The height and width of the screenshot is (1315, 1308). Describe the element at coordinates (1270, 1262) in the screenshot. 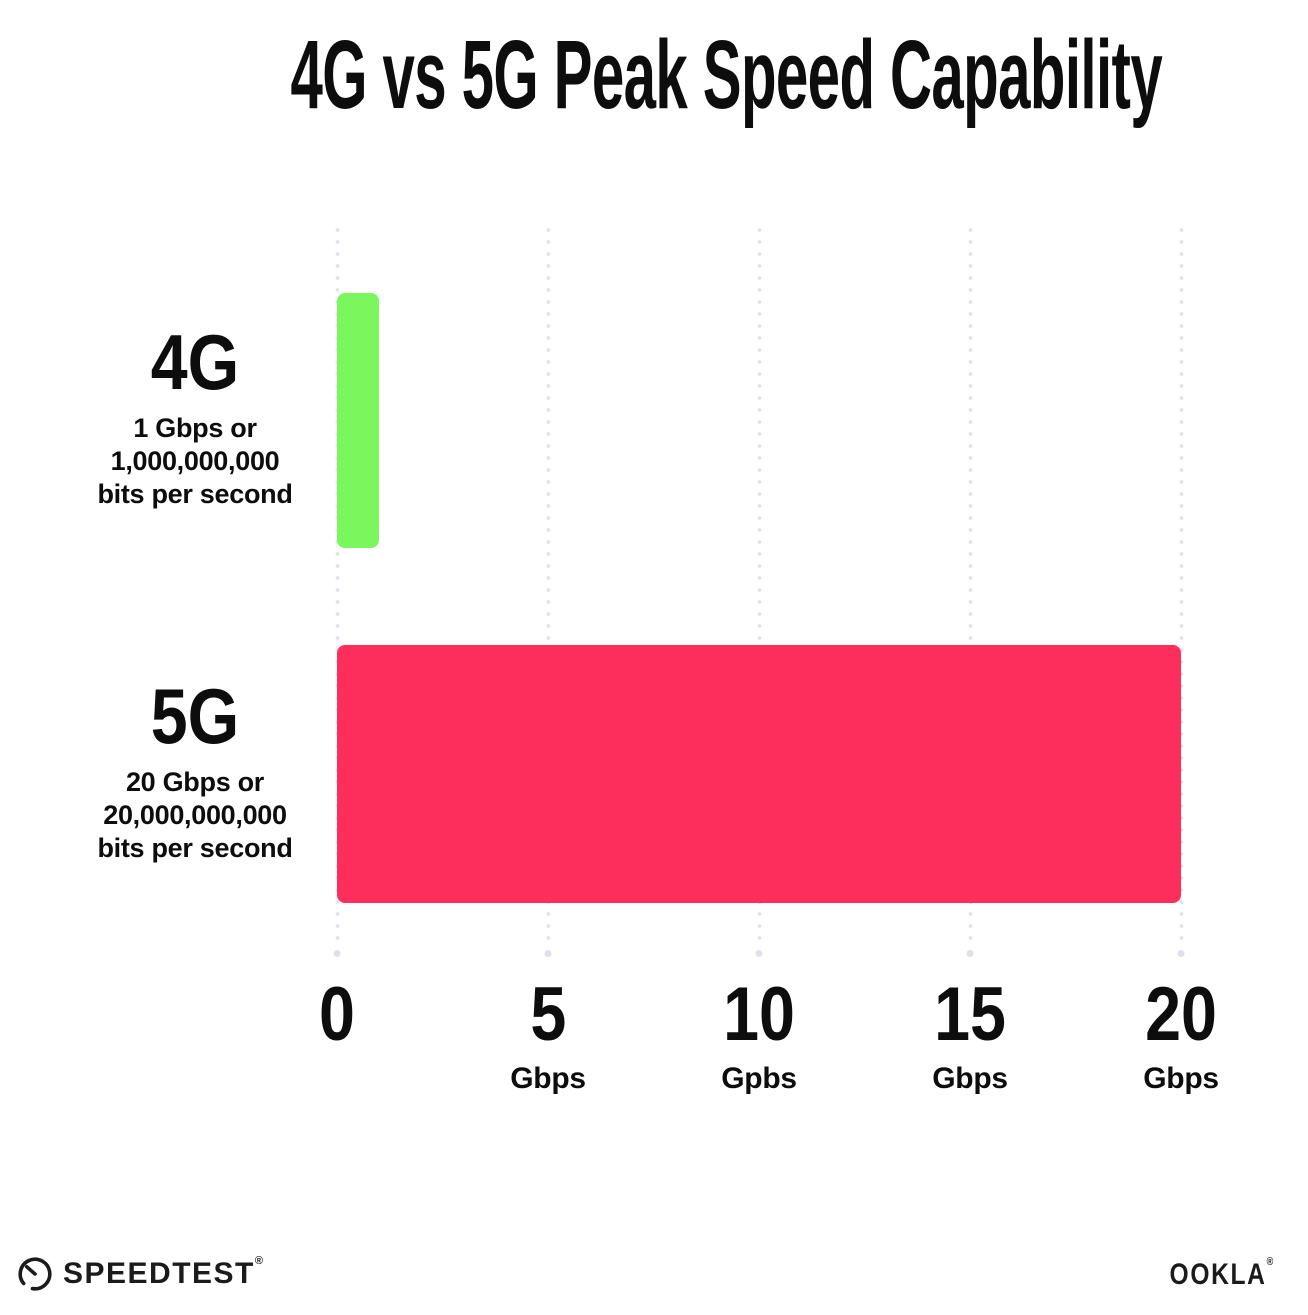

I see `ookla-trademark: ®` at that location.